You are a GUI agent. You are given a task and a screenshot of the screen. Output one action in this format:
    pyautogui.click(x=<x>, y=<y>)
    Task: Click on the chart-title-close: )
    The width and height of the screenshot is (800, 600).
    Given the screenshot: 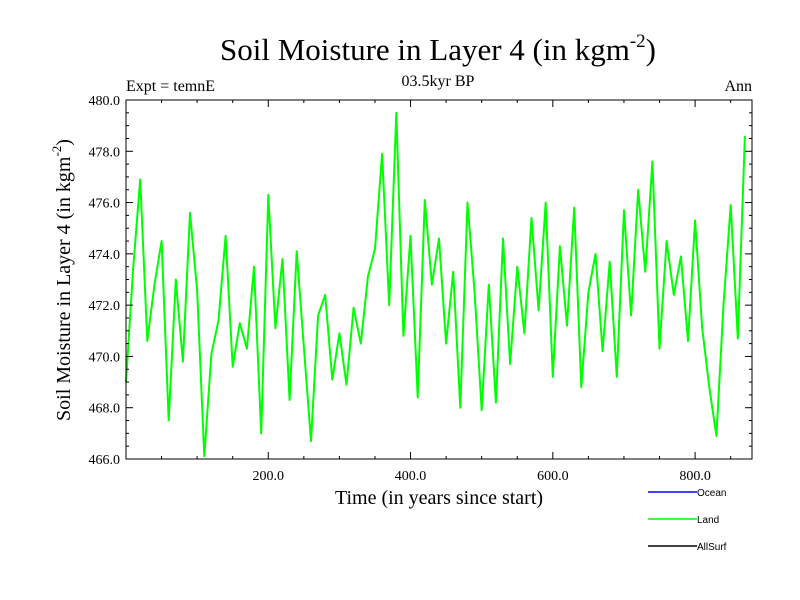 What is the action you would take?
    pyautogui.click(x=651, y=49)
    